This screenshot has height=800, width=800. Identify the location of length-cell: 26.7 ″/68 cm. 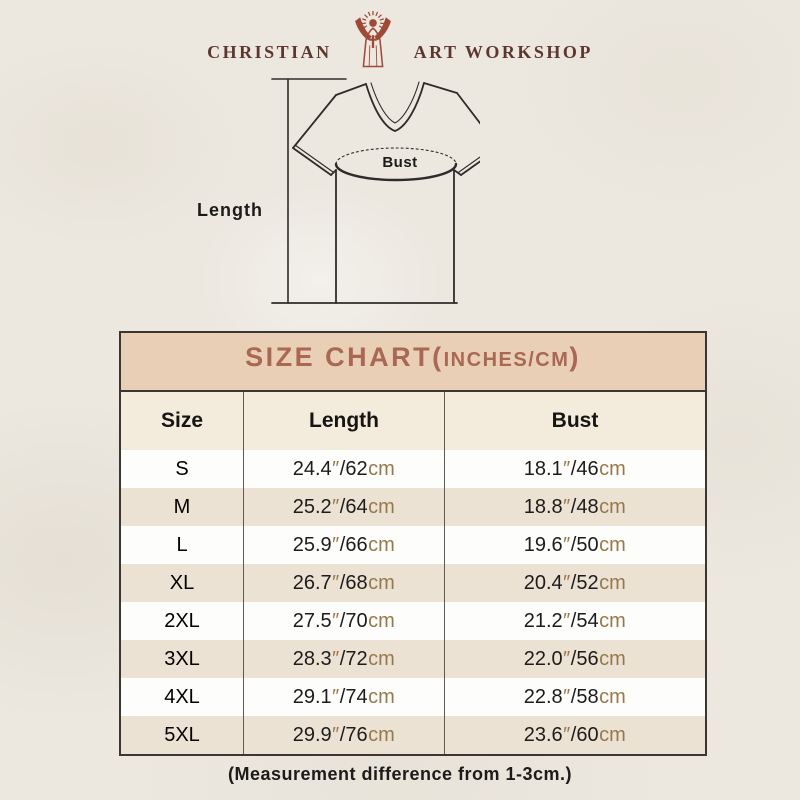
(343, 583).